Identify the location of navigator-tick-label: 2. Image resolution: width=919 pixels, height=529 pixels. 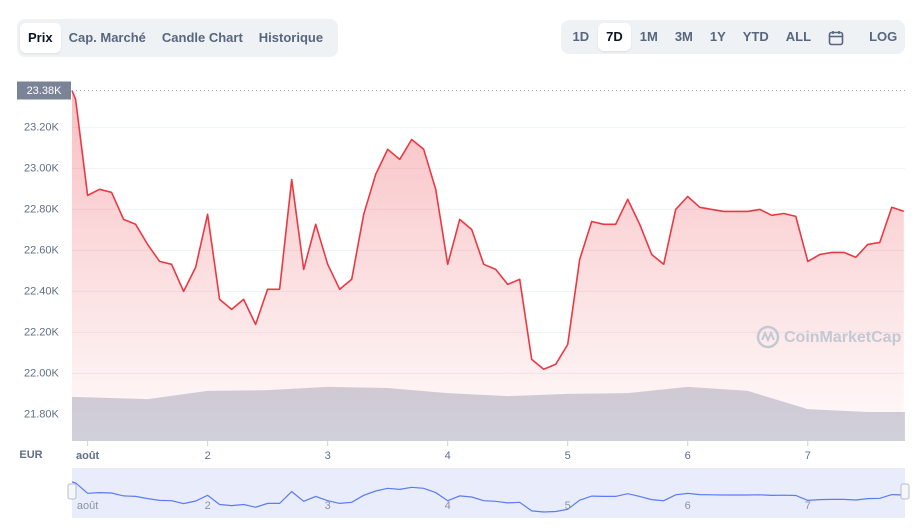
(208, 506).